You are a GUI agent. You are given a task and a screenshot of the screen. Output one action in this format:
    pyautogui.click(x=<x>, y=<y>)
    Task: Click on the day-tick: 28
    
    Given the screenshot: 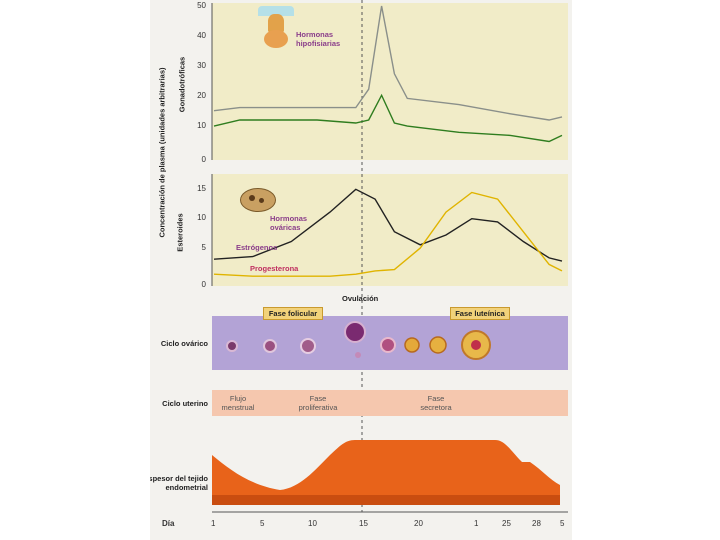 What is the action you would take?
    pyautogui.click(x=536, y=523)
    